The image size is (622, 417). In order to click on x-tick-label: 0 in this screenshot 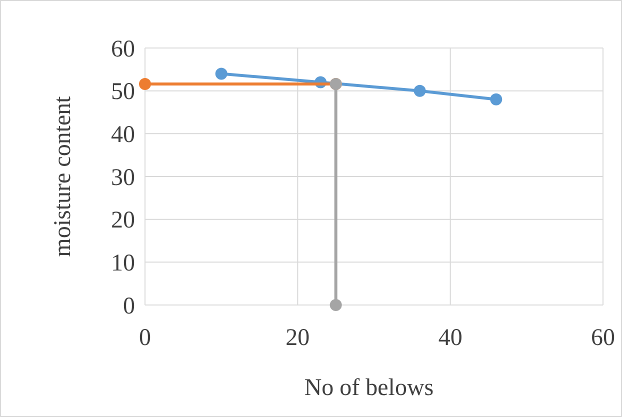, I will do `click(145, 338)`.